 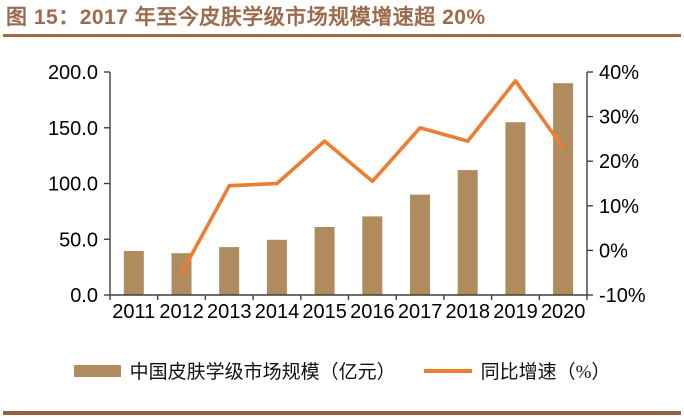 I want to click on bottom-rule, so click(x=342, y=413).